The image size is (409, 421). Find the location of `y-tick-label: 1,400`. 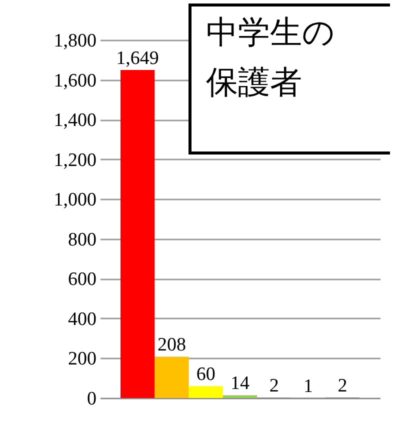

y-tick-label: 1,400 is located at coordinates (75, 121).